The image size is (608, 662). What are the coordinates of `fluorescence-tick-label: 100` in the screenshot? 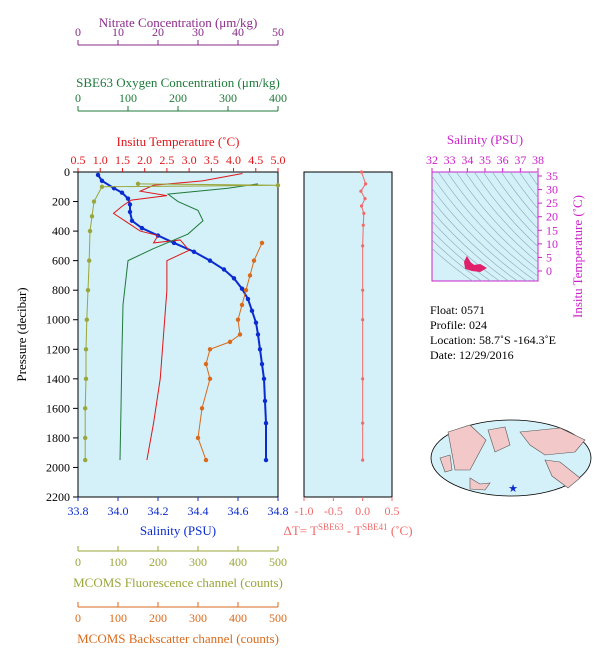 It's located at (118, 562).